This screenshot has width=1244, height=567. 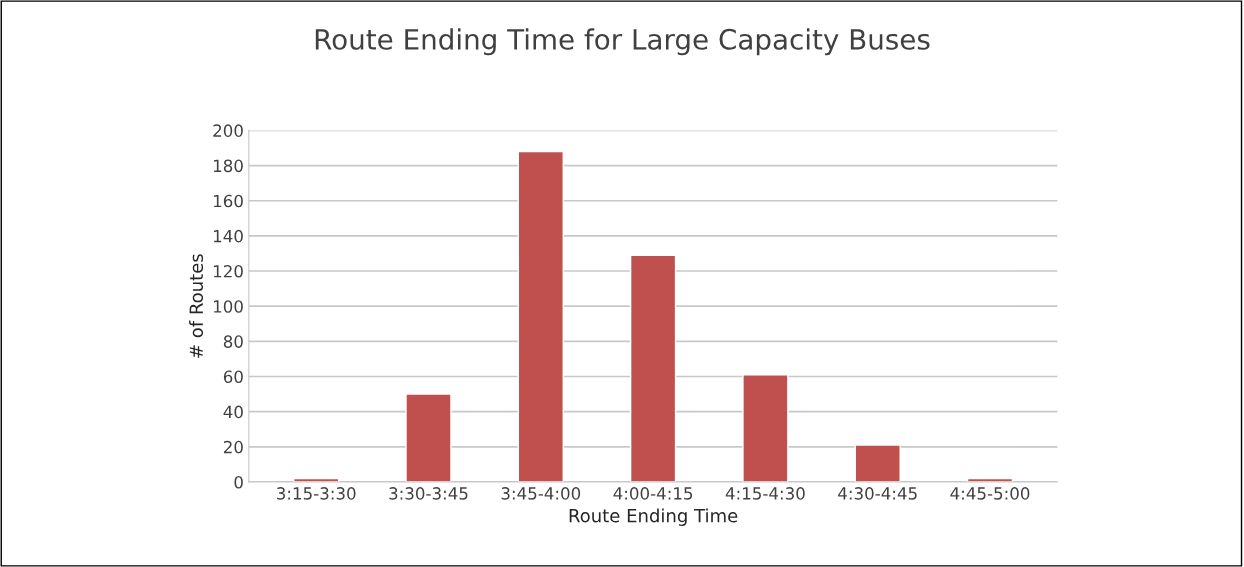 I want to click on y-tick-label: 160, so click(x=228, y=201).